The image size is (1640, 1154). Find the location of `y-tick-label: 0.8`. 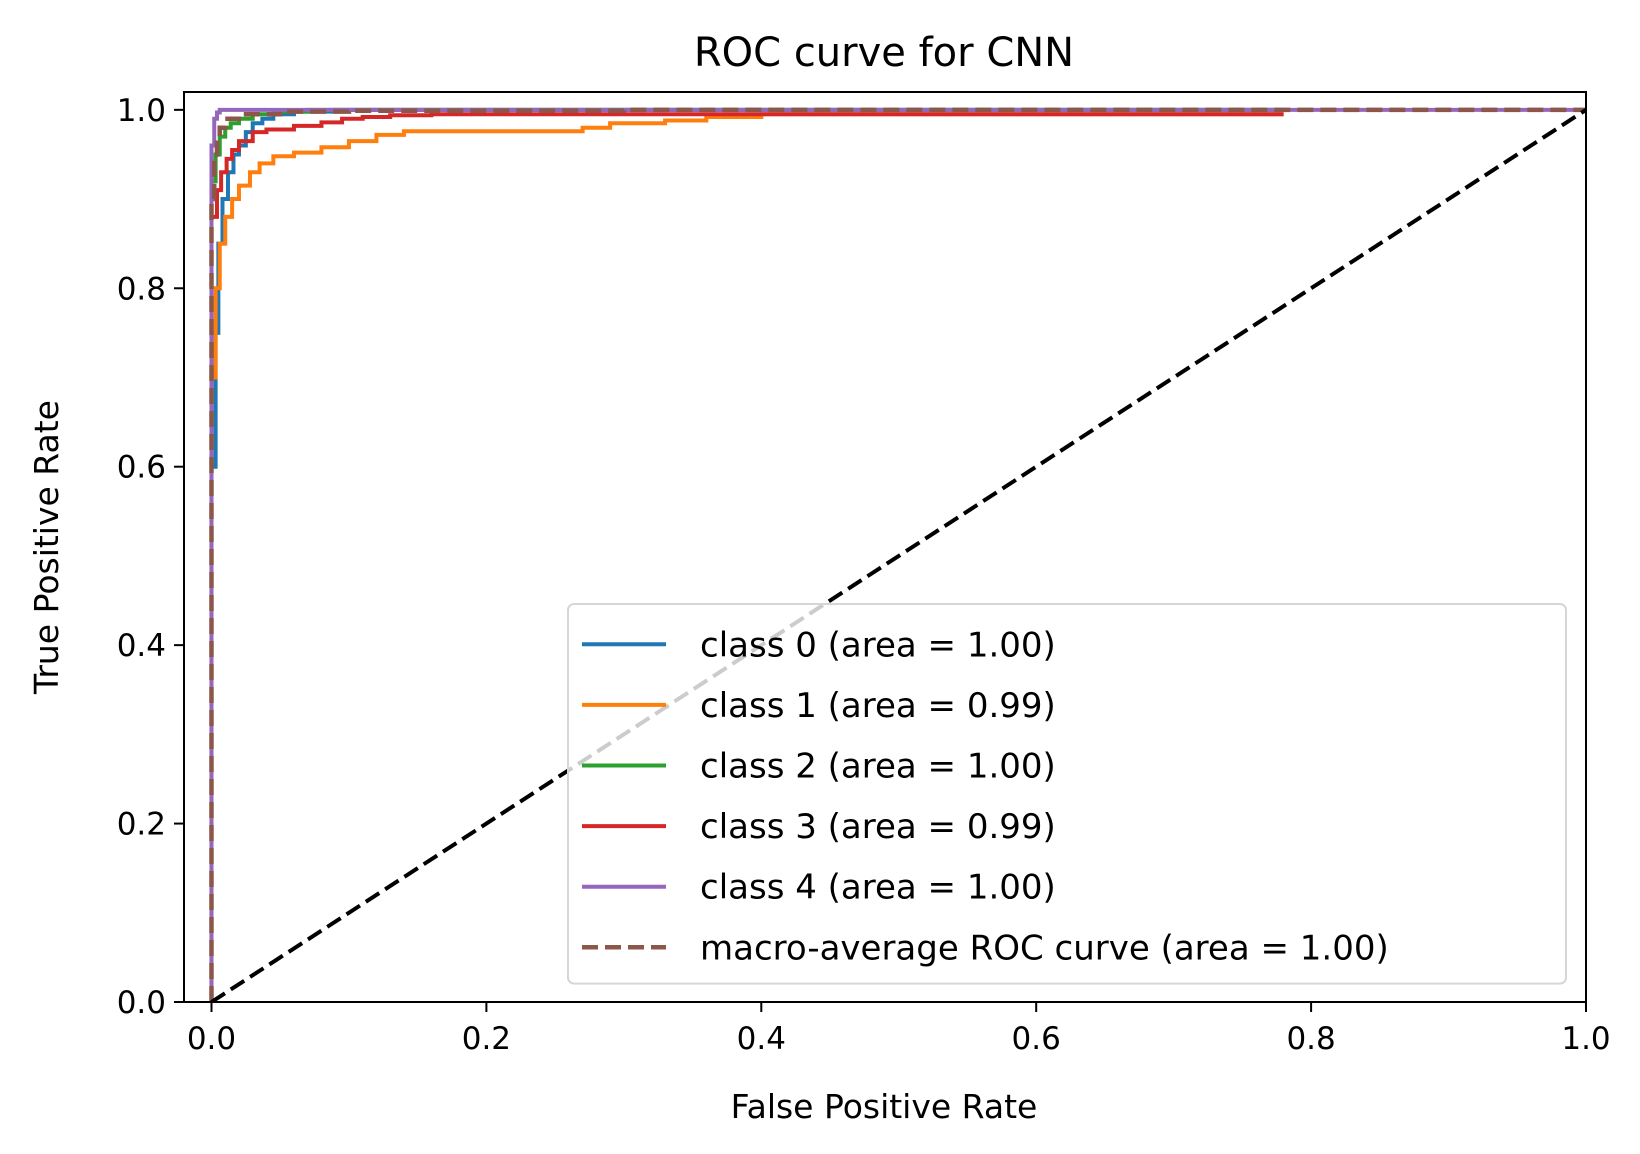

y-tick-label: 0.8 is located at coordinates (141, 289).